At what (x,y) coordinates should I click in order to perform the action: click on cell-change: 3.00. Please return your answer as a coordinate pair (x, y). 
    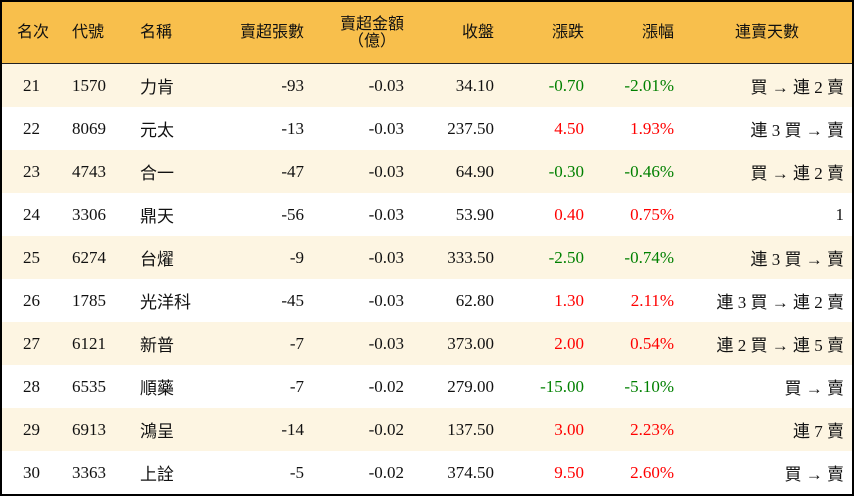
    Looking at the image, I should click on (547, 429).